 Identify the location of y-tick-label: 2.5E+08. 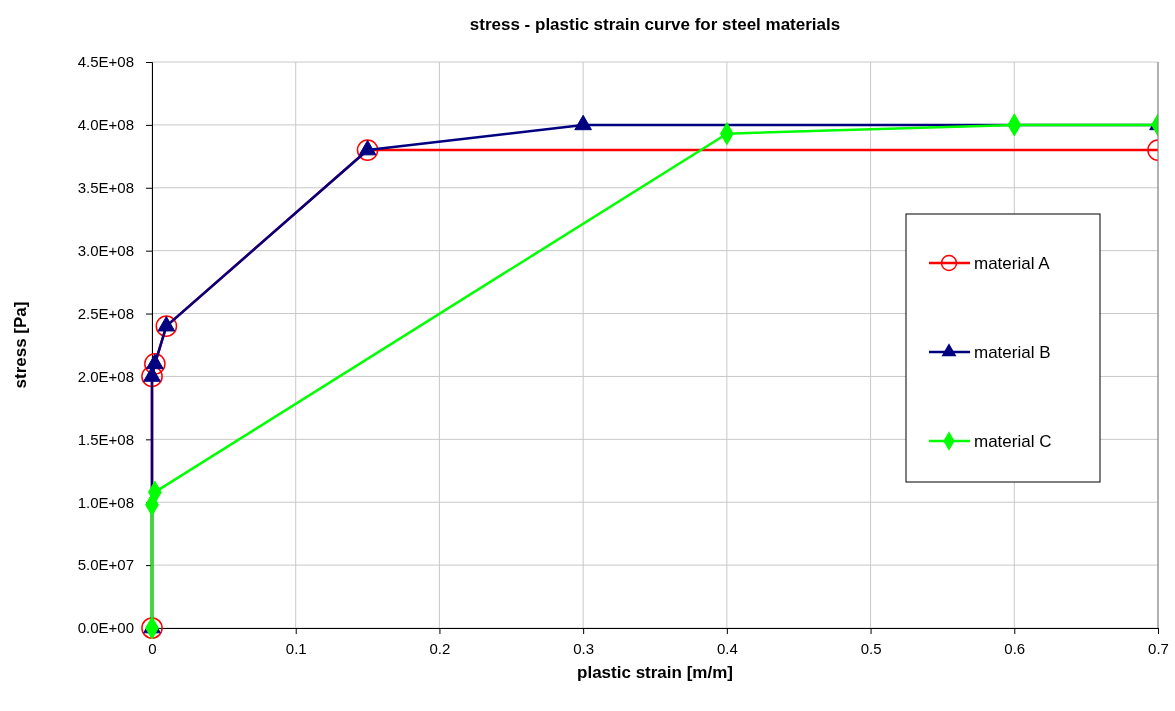
(105, 313).